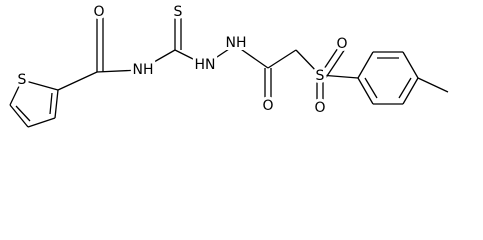  Describe the element at coordinates (205, 65) in the screenshot. I see `atom-label: HN` at that location.